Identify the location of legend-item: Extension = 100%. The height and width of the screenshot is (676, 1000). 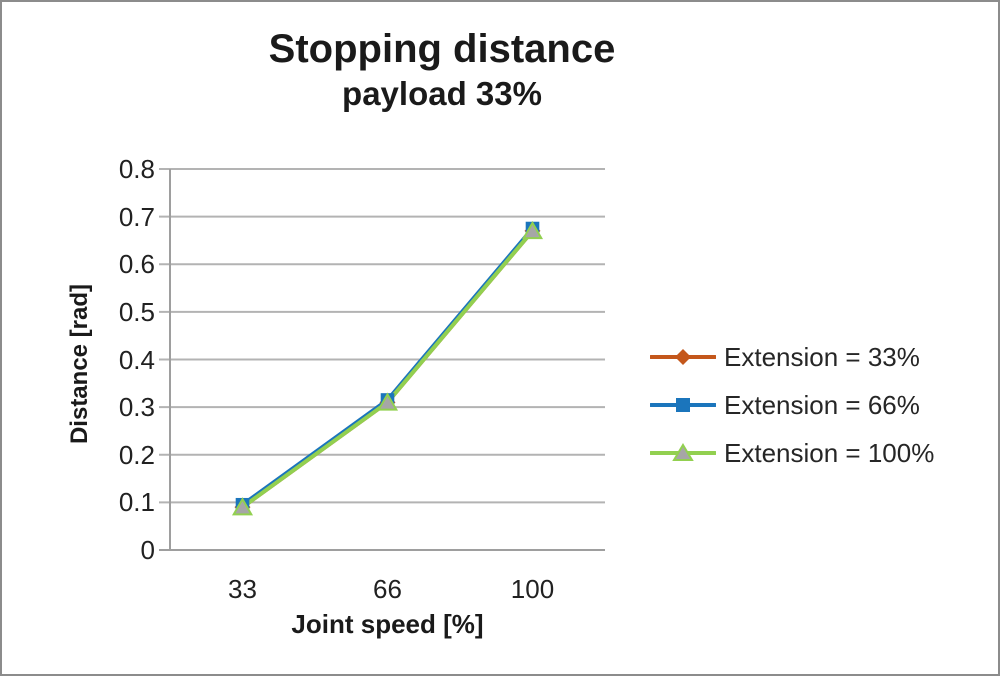
(792, 453).